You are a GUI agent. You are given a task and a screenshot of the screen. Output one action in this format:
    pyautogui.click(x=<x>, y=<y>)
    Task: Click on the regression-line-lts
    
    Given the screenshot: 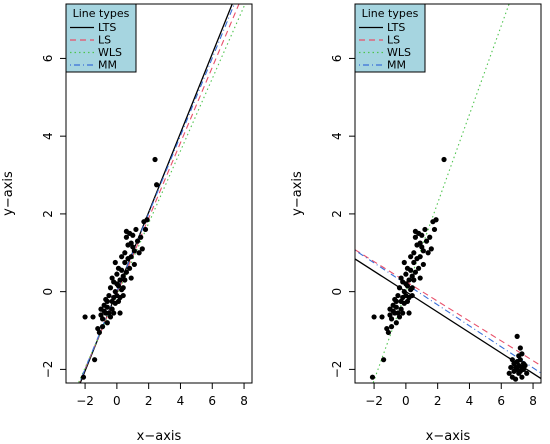 What is the action you would take?
    pyautogui.click(x=448, y=319)
    